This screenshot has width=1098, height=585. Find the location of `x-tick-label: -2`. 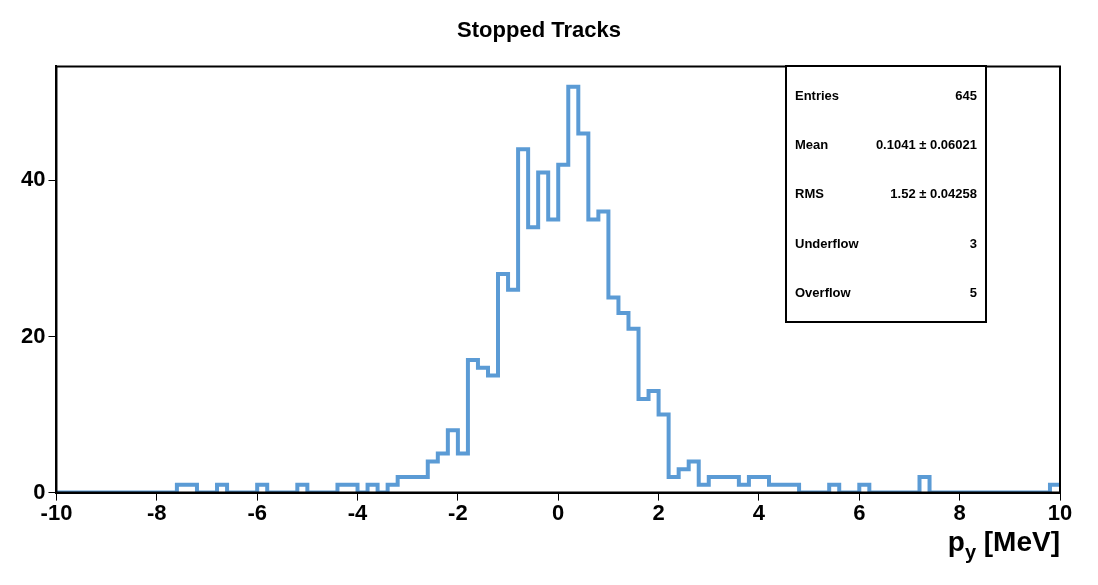

x-tick-label: -2 is located at coordinates (458, 512).